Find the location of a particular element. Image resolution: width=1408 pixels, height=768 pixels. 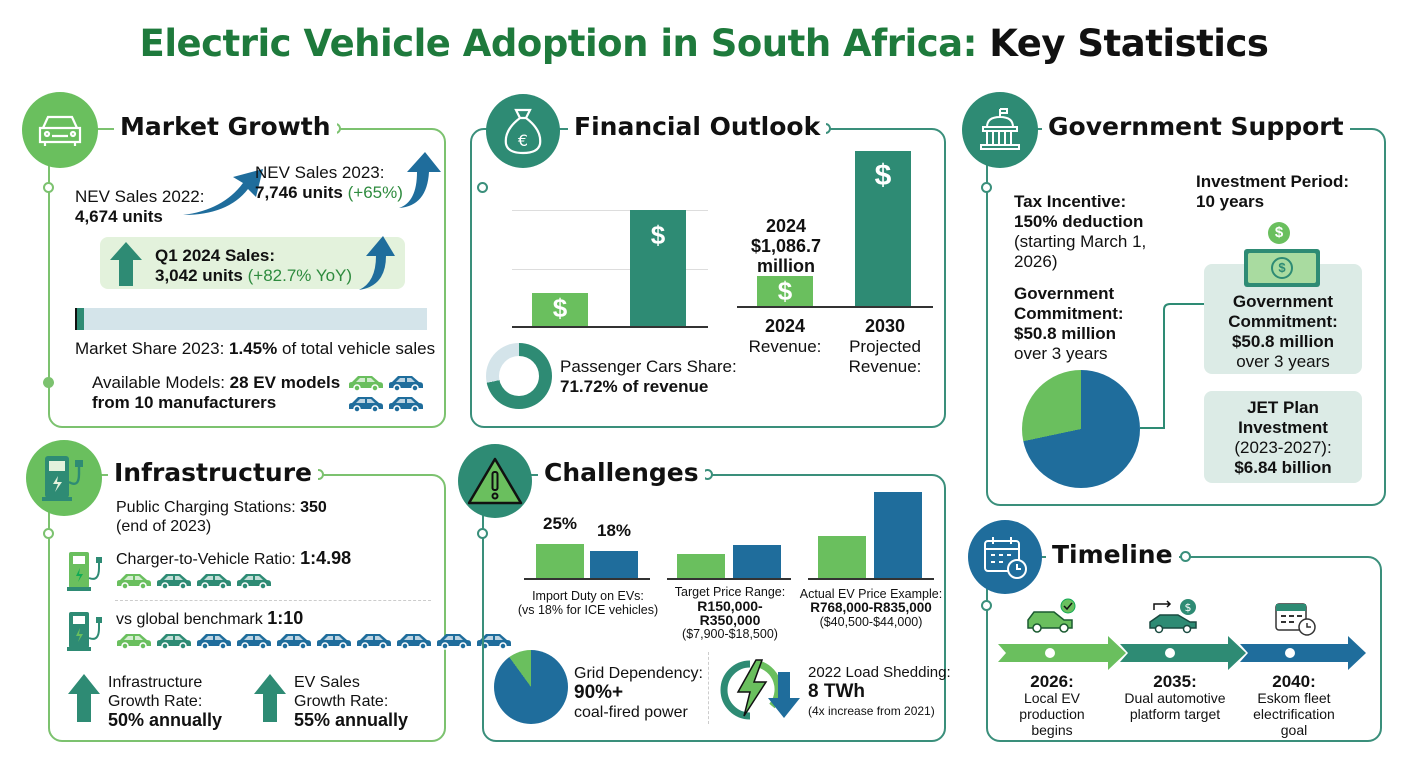

timeline-item-2035: 2035: Dual automotive platform target is located at coordinates (1175, 697).